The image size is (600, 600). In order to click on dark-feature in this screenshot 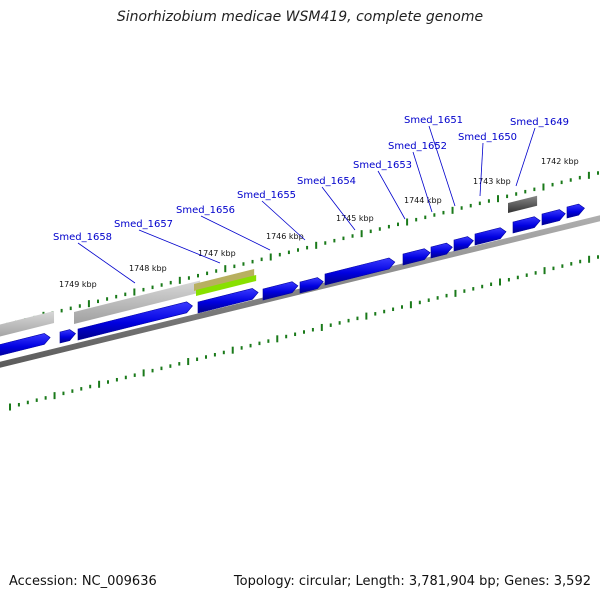, I will do `click(523, 204)`.